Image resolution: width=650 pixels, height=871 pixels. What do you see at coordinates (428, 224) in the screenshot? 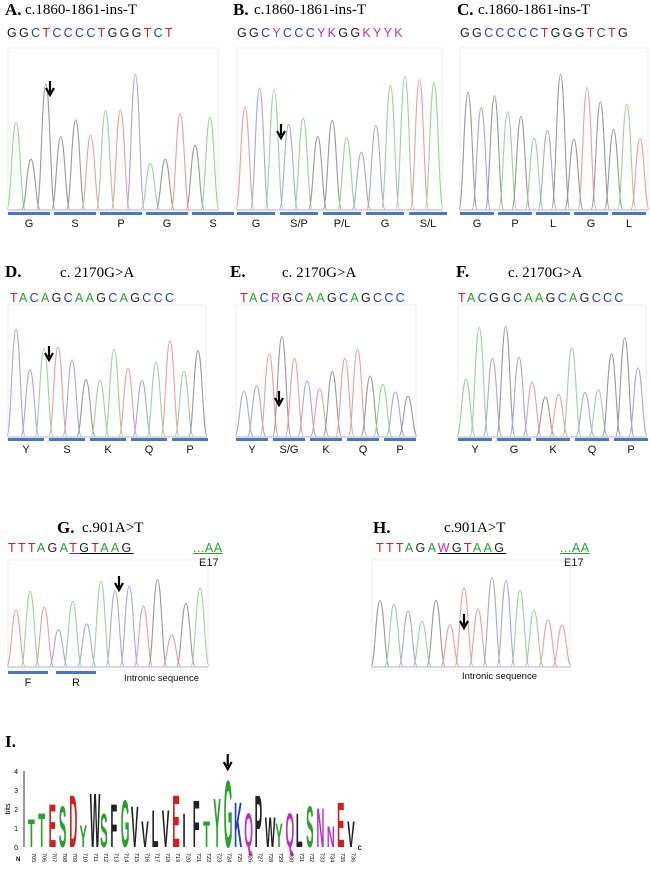
I see `amino-acid-label: S/L` at bounding box center [428, 224].